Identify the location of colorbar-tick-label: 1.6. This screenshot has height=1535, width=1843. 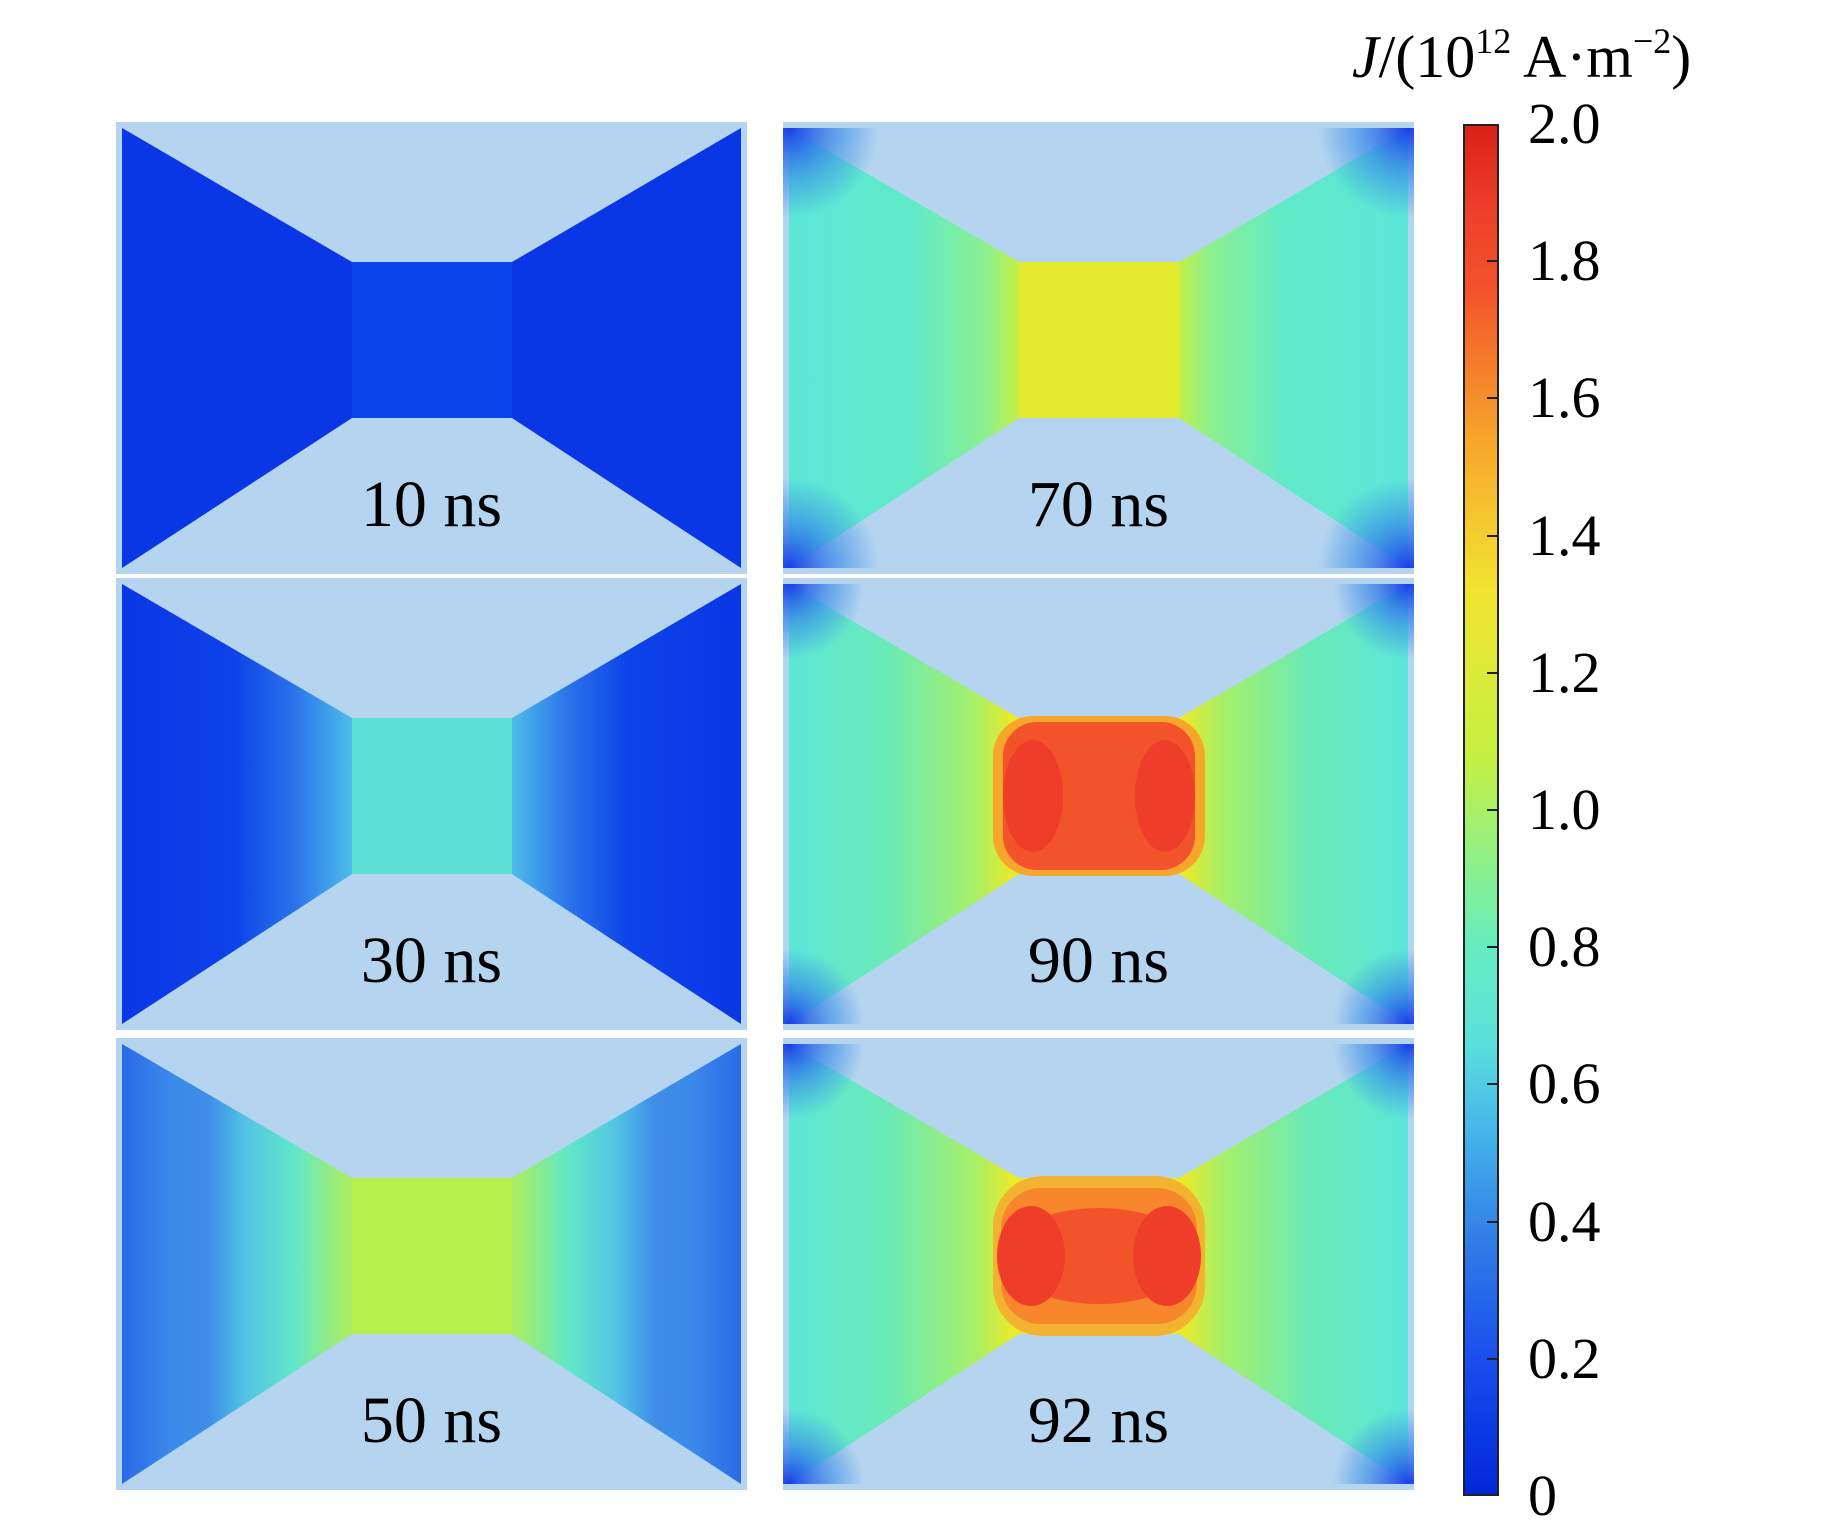
(1564, 398).